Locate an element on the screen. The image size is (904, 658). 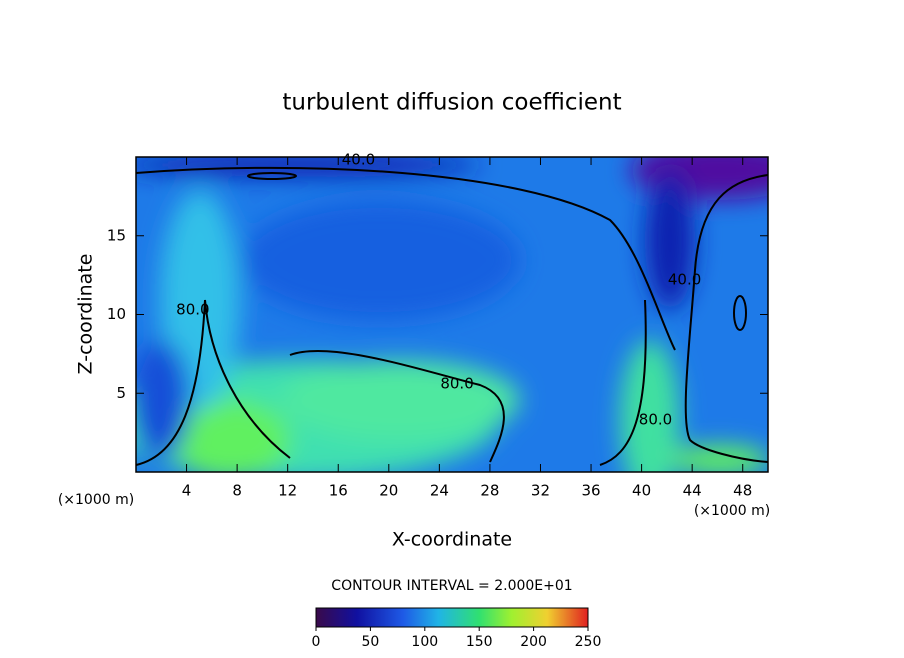
chart-title: turbulent diffusion coefficient is located at coordinates (451, 103).